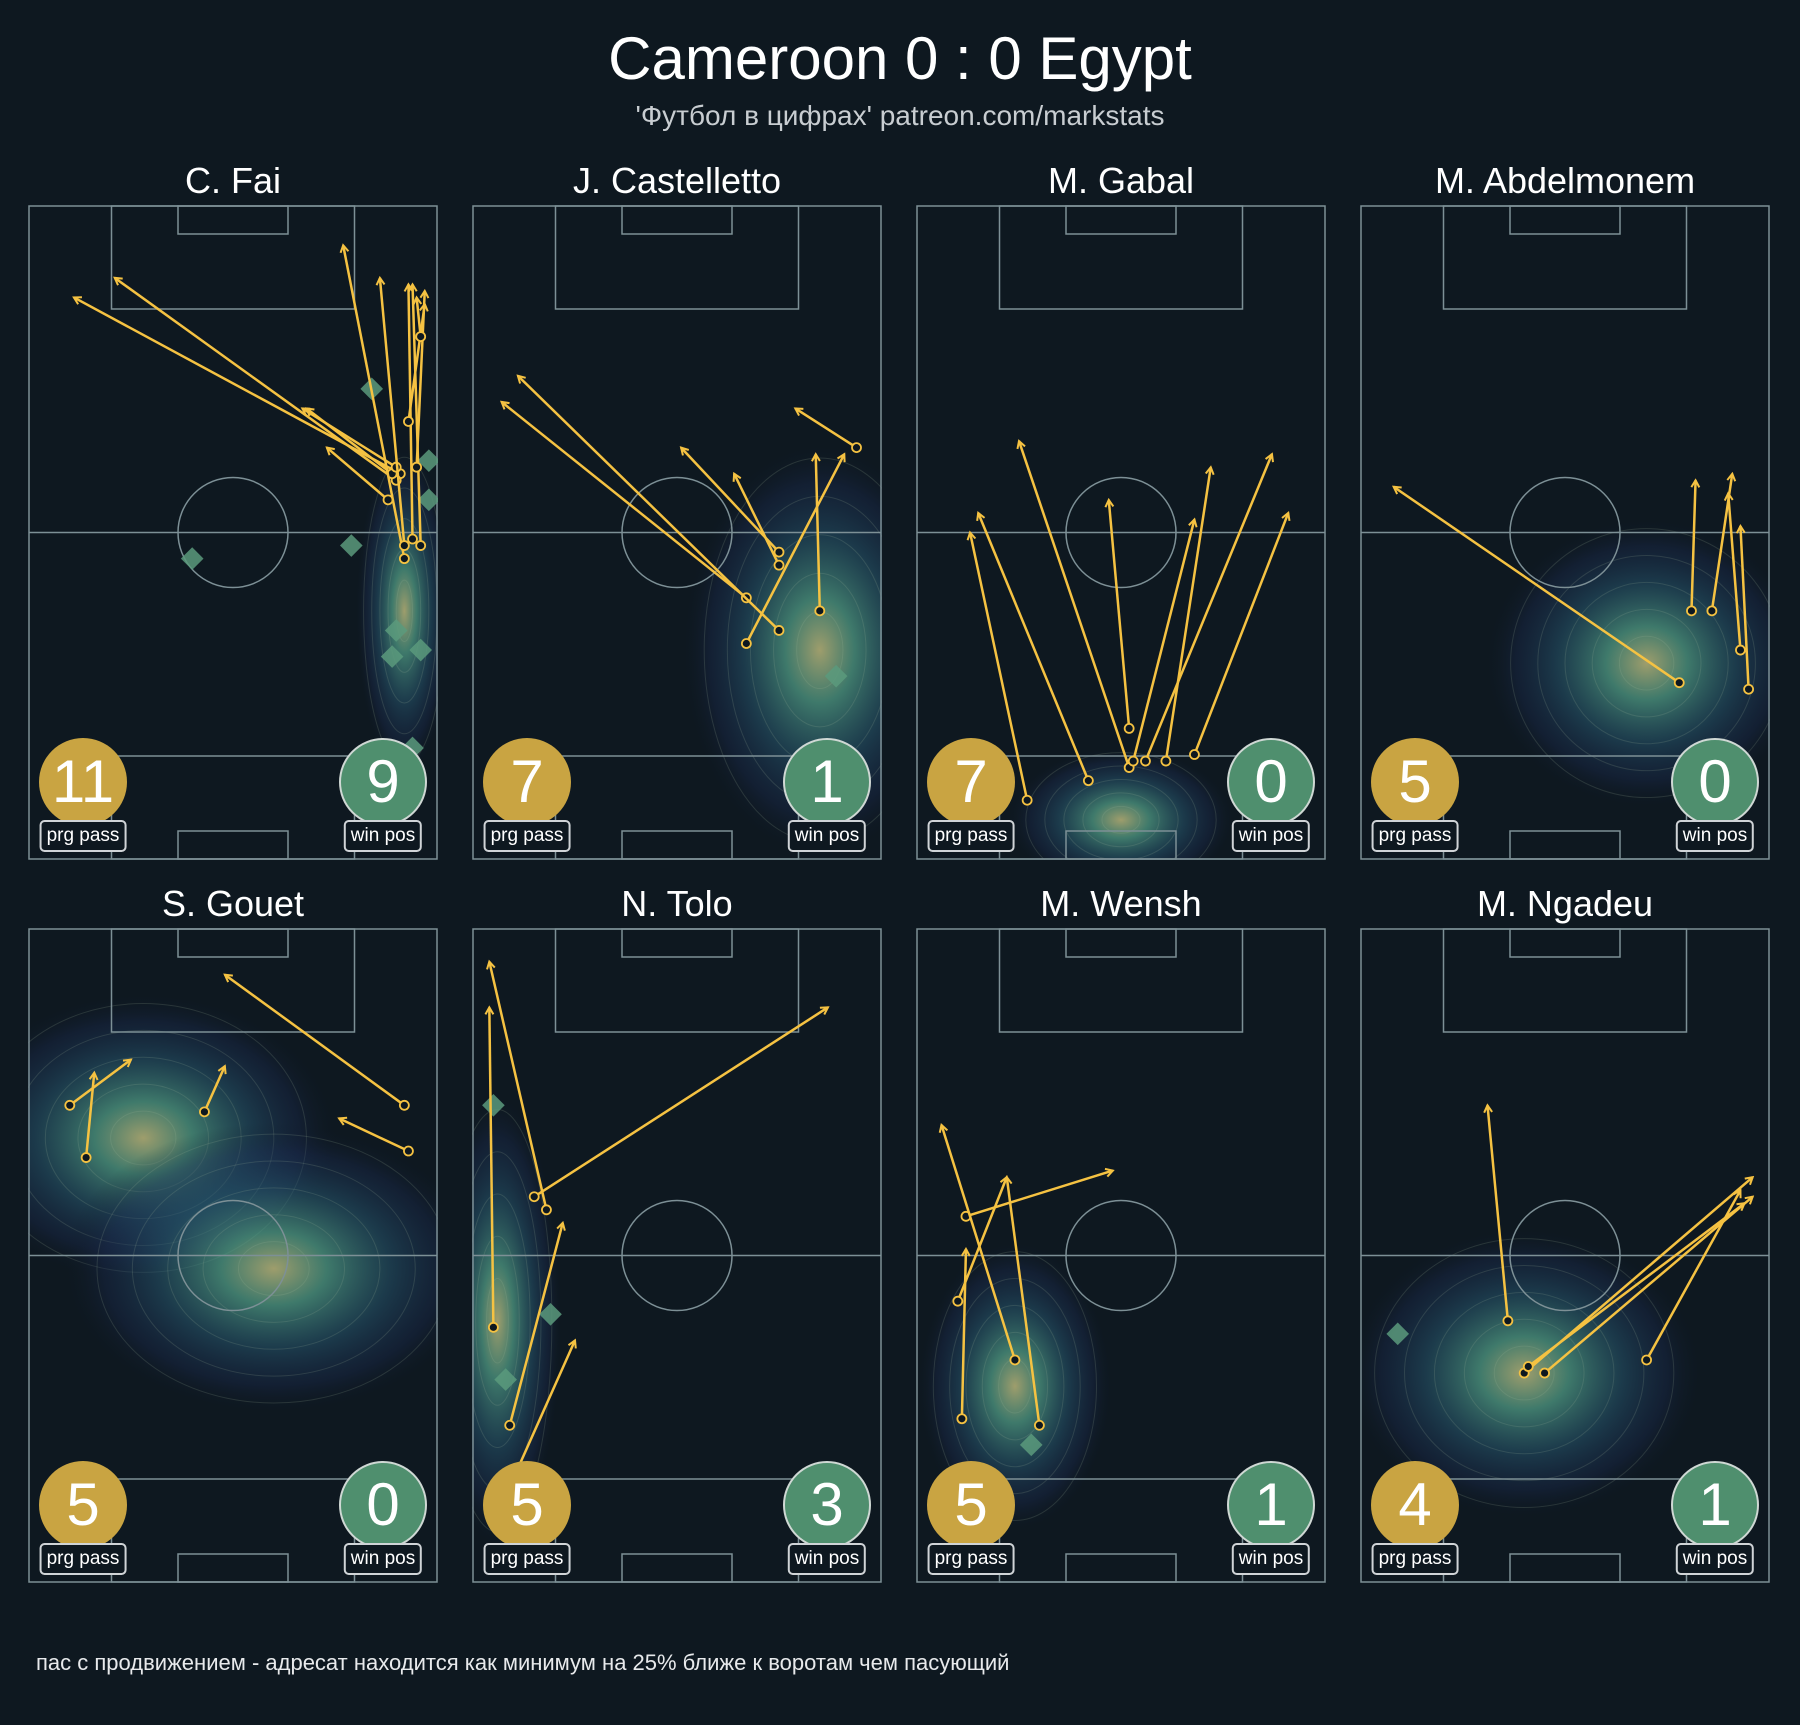 The height and width of the screenshot is (1725, 1800). Describe the element at coordinates (1565, 180) in the screenshot. I see `player-name: M. Abdelmonem` at that location.